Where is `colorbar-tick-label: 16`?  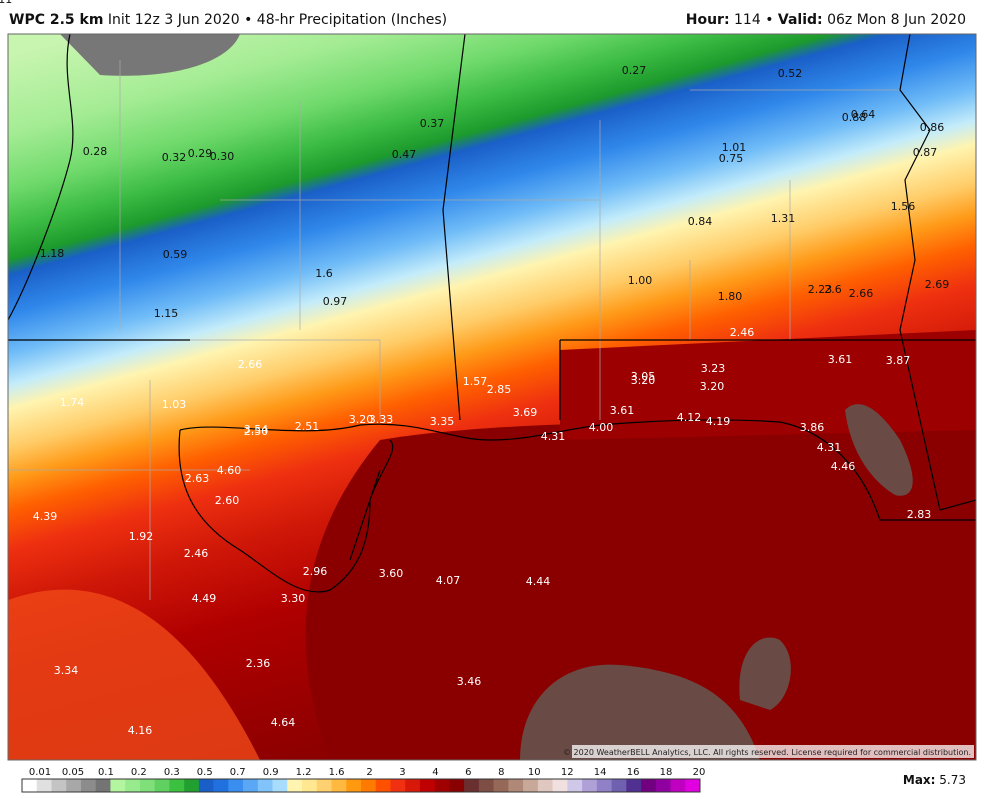
colorbar-tick-label: 16 is located at coordinates (633, 772).